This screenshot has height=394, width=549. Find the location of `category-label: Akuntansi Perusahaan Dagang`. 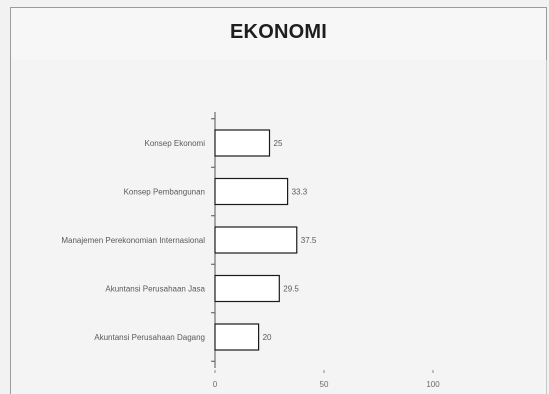

category-label: Akuntansi Perusahaan Dagang is located at coordinates (149, 337).